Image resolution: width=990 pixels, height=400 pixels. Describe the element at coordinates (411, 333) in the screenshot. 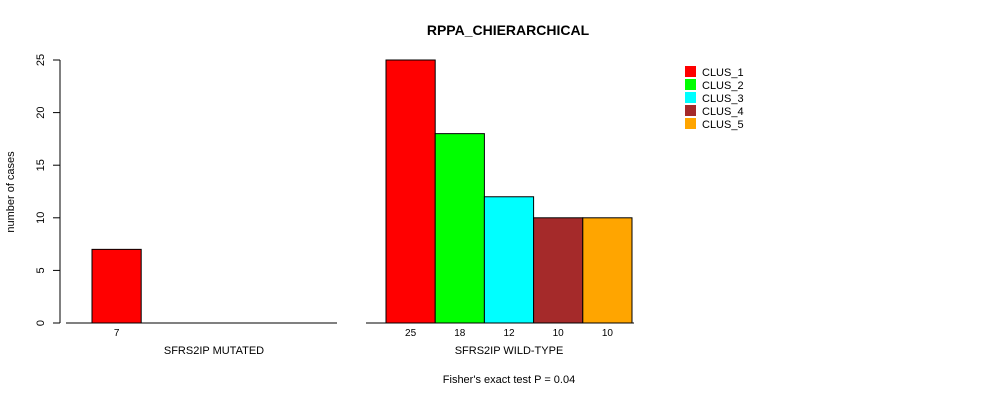

I see `bar-count-label: 25` at that location.